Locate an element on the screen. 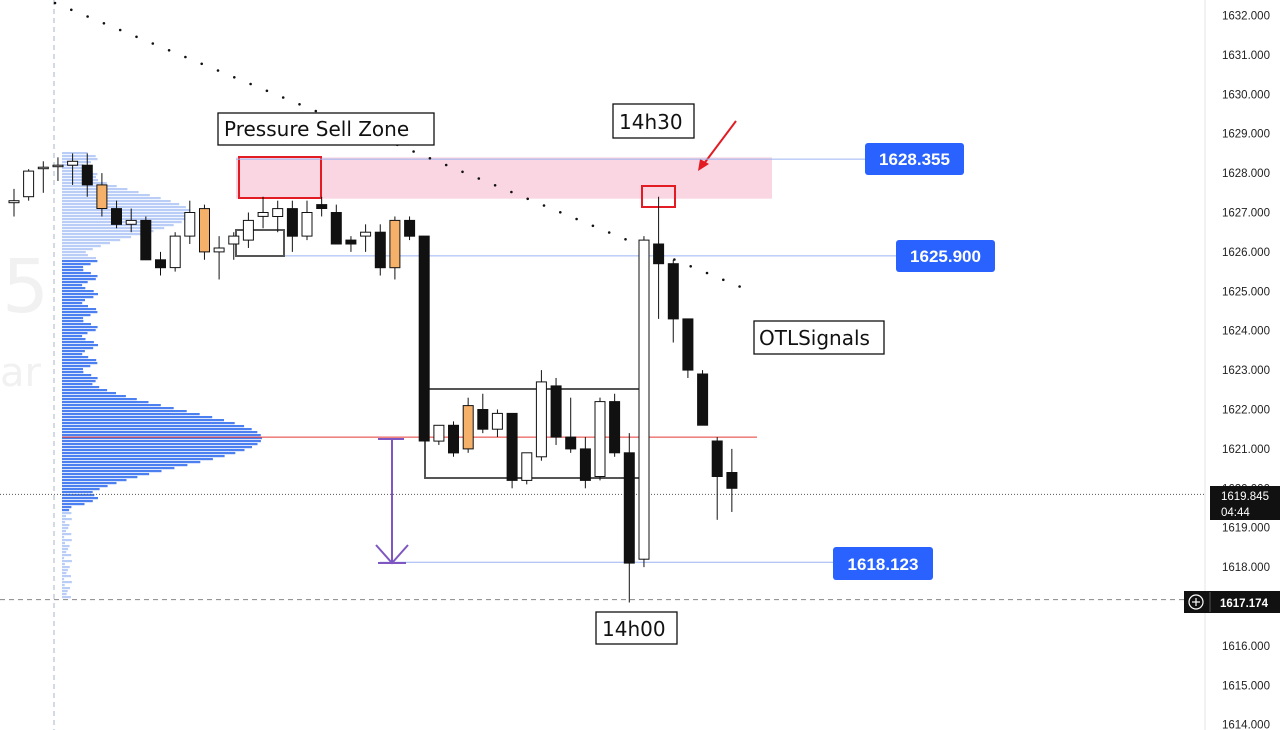 The width and height of the screenshot is (1280, 730). y-tick-label: 1627.000 is located at coordinates (1246, 214).